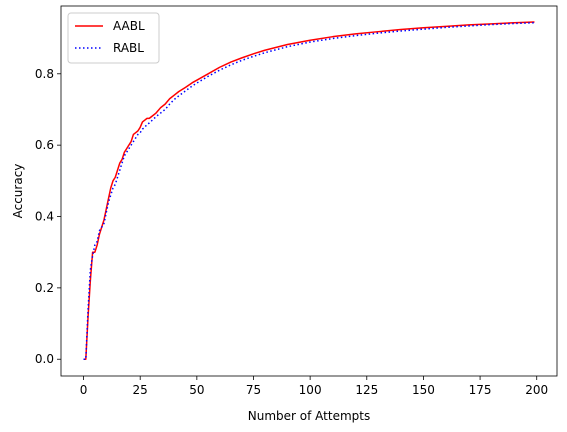  What do you see at coordinates (18, 191) in the screenshot?
I see `y-axis-label: Accuracy` at bounding box center [18, 191].